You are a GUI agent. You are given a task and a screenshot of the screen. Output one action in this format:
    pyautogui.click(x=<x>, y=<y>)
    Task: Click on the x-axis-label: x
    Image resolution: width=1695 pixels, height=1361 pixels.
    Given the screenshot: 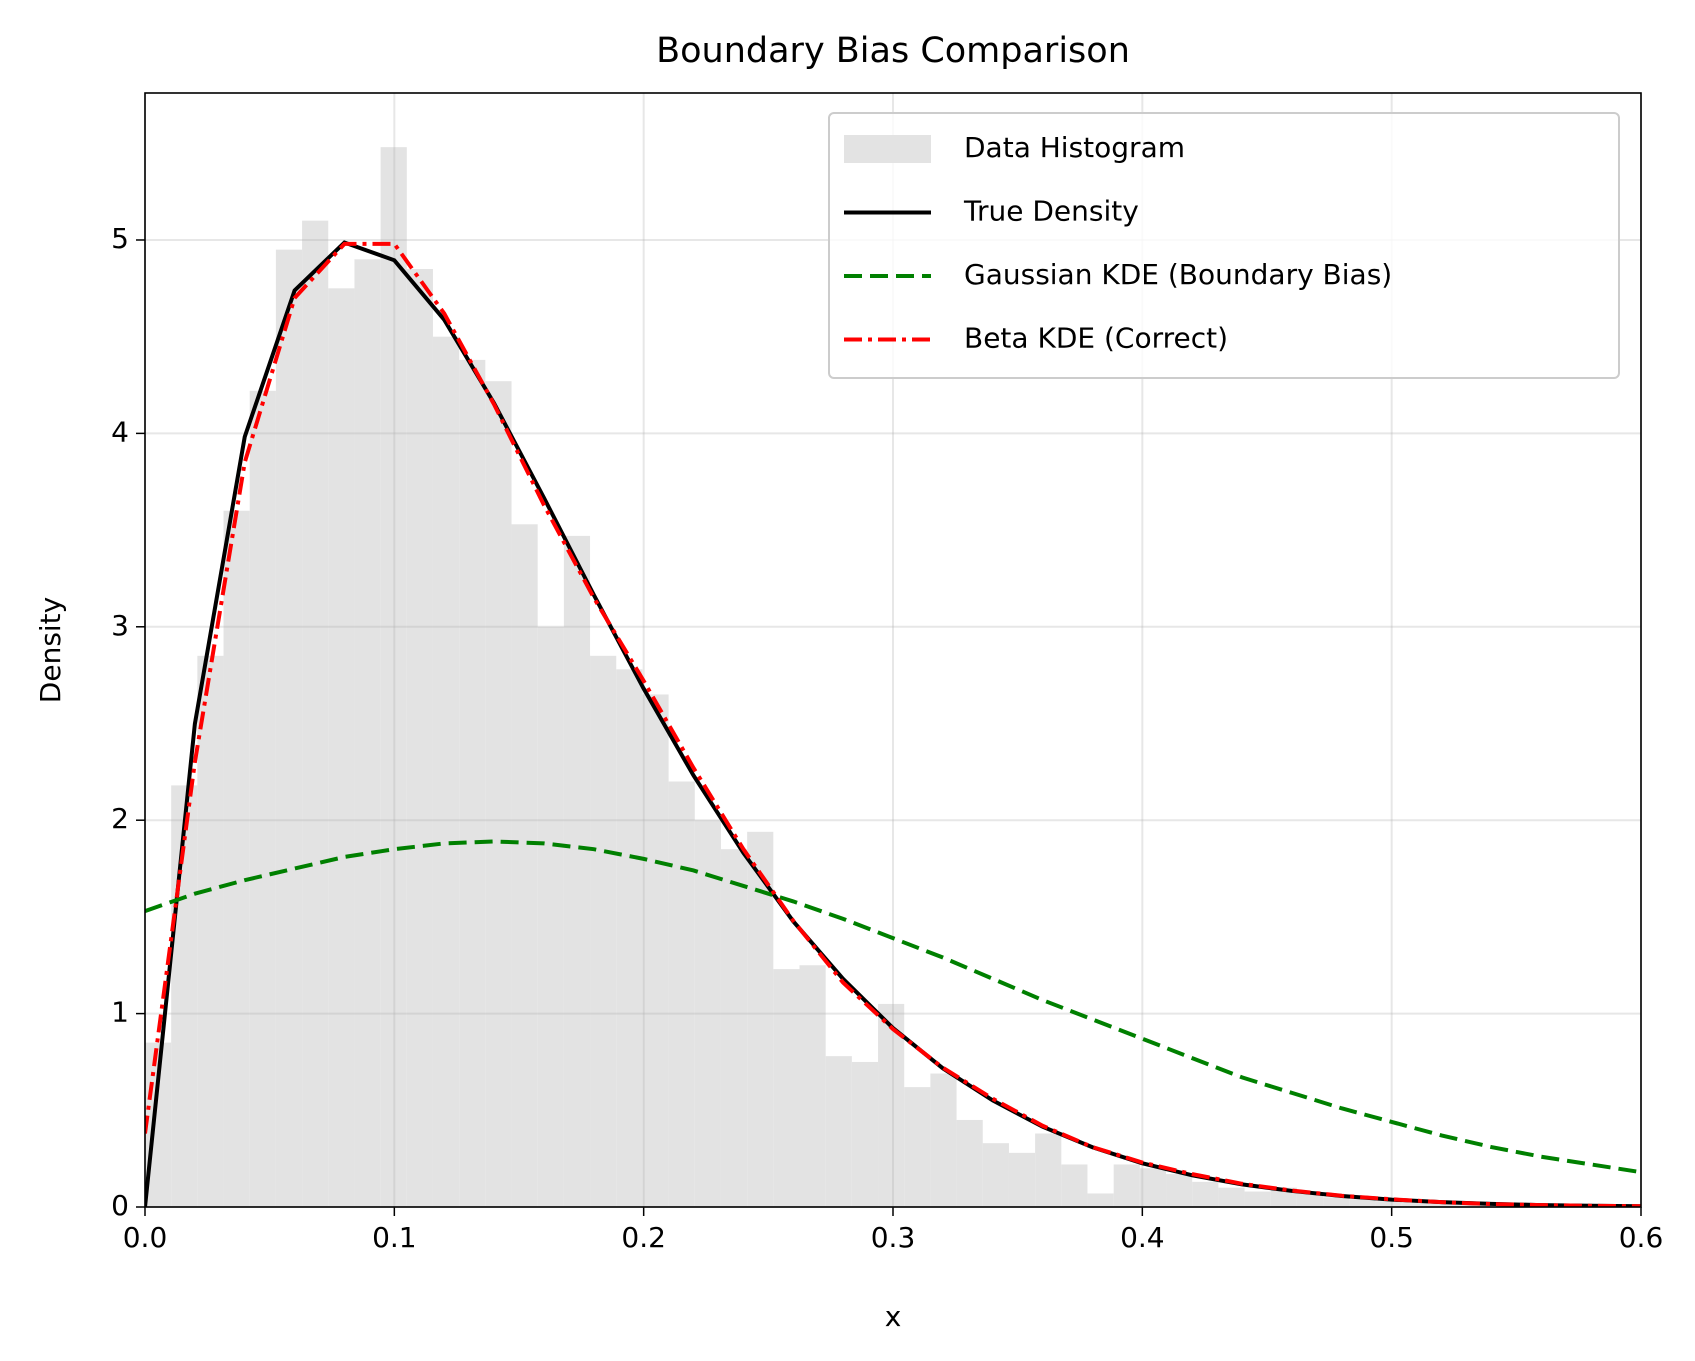 What is the action you would take?
    pyautogui.click(x=893, y=1316)
    